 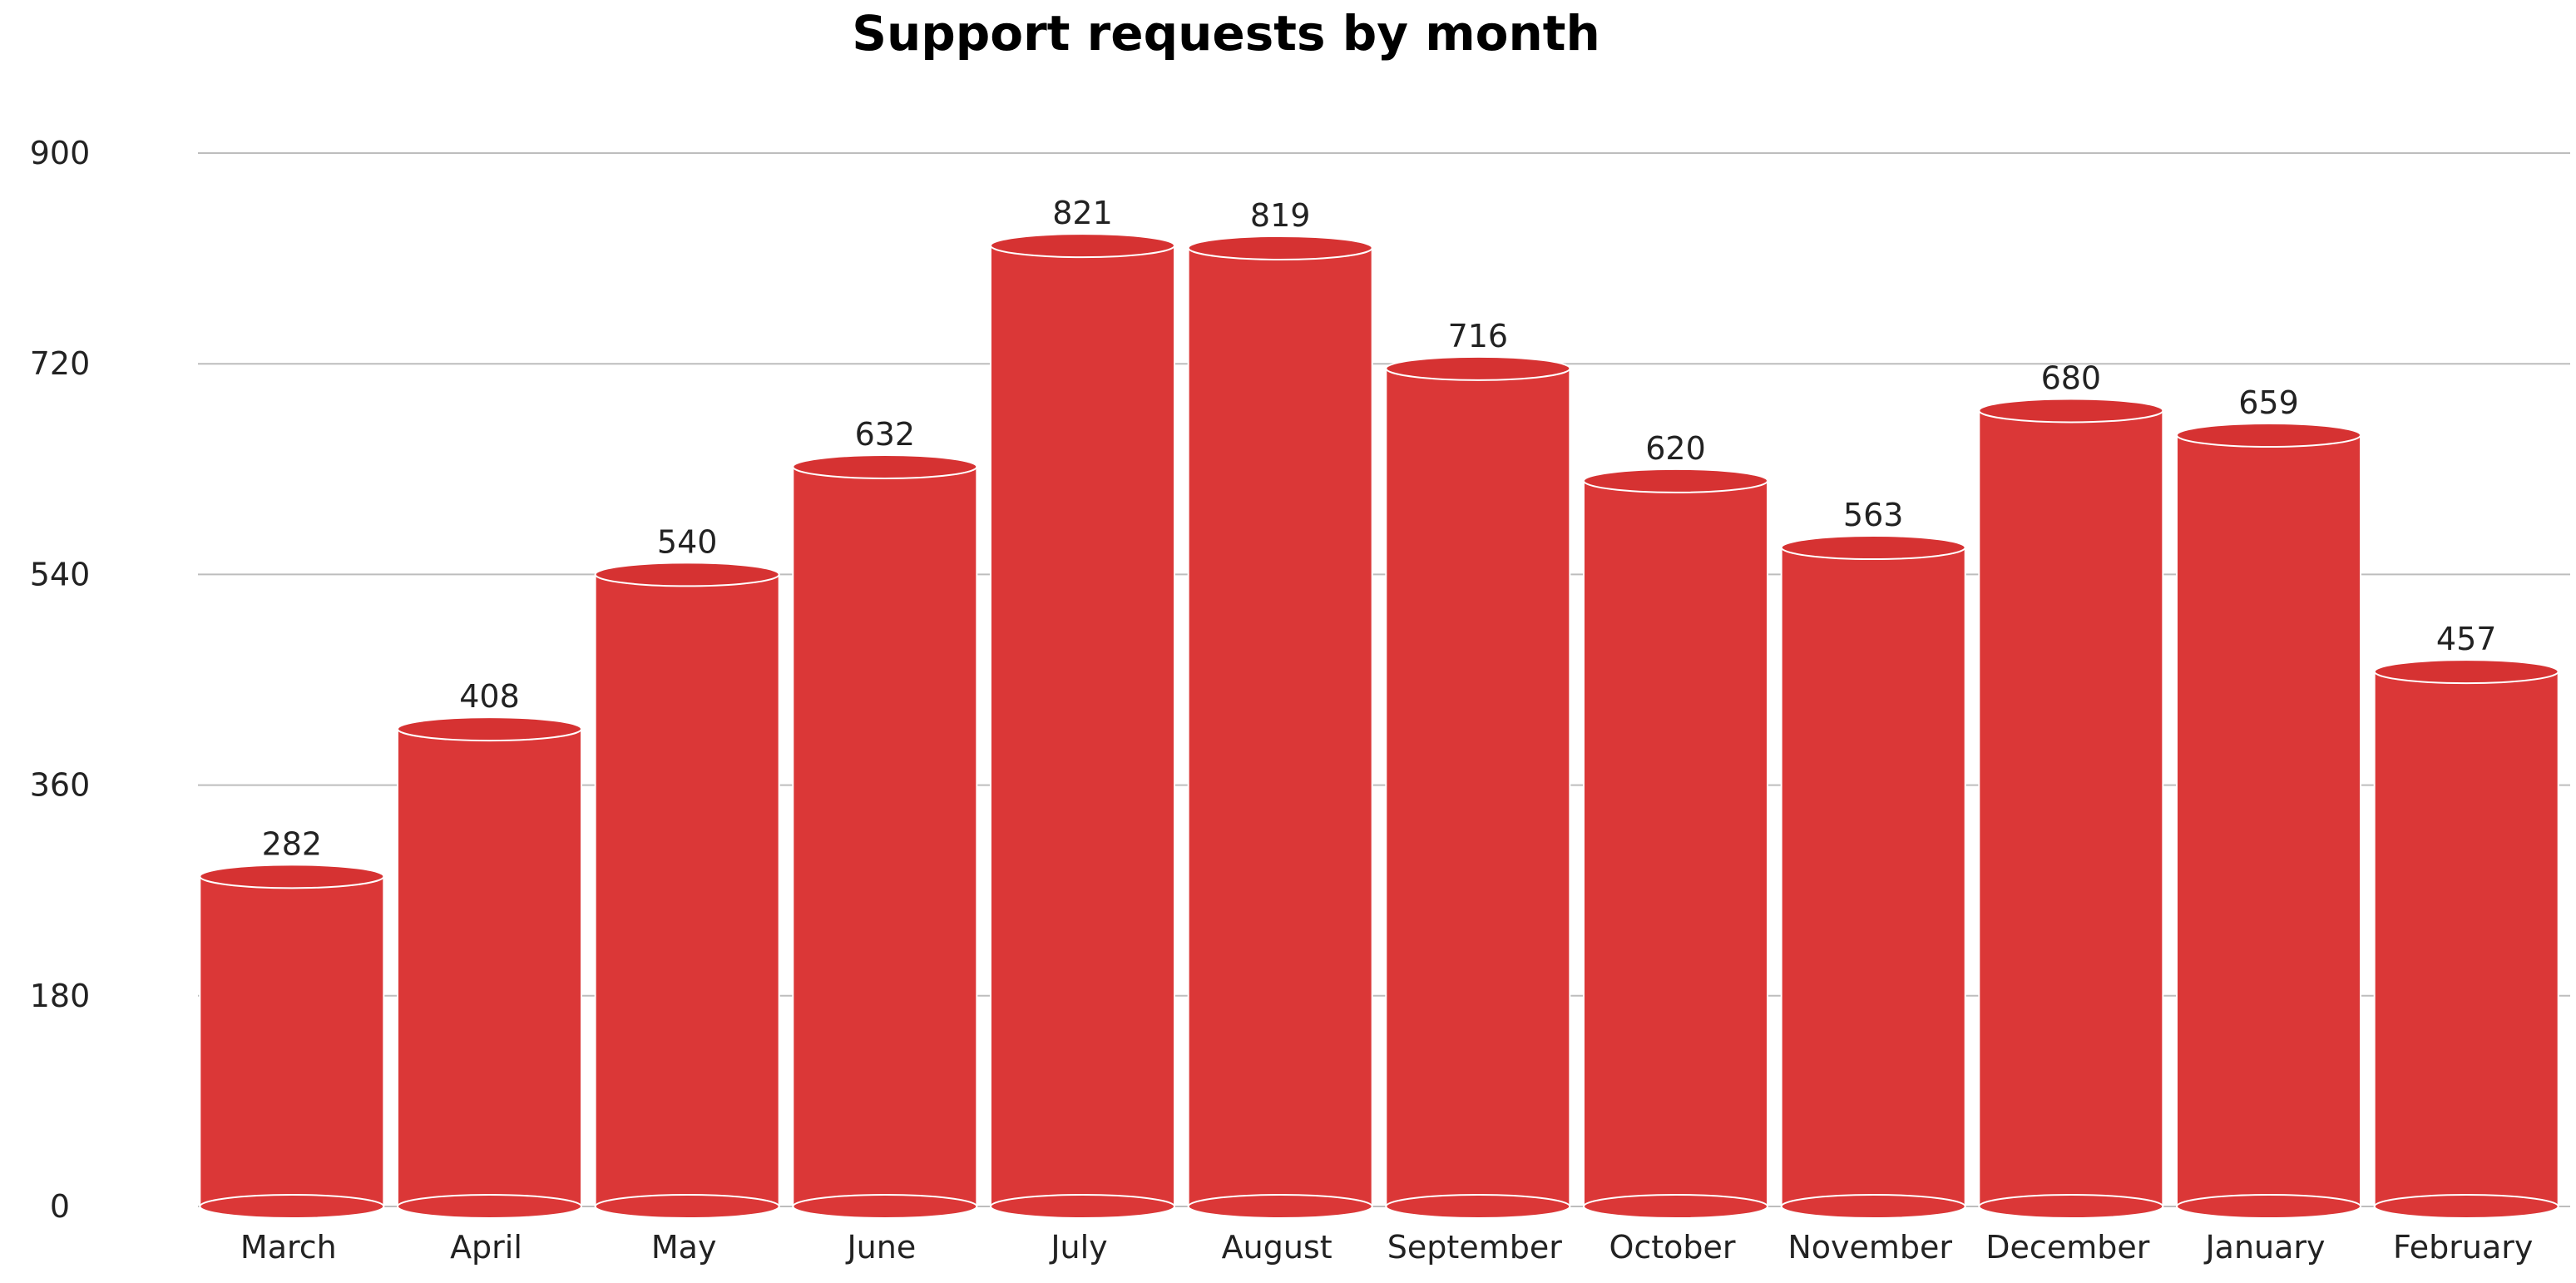 What do you see at coordinates (687, 541) in the screenshot?
I see `value-label: 540` at bounding box center [687, 541].